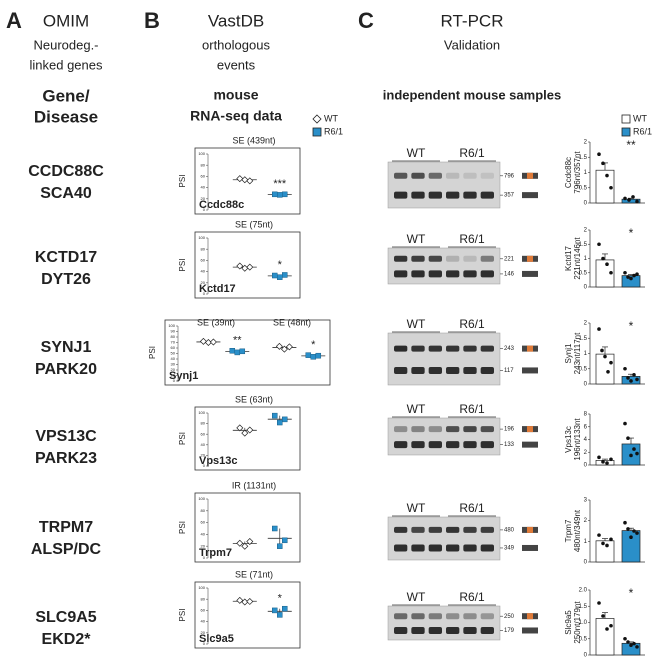 The image size is (668, 667). What do you see at coordinates (631, 546) in the screenshot?
I see `bar` at bounding box center [631, 546].